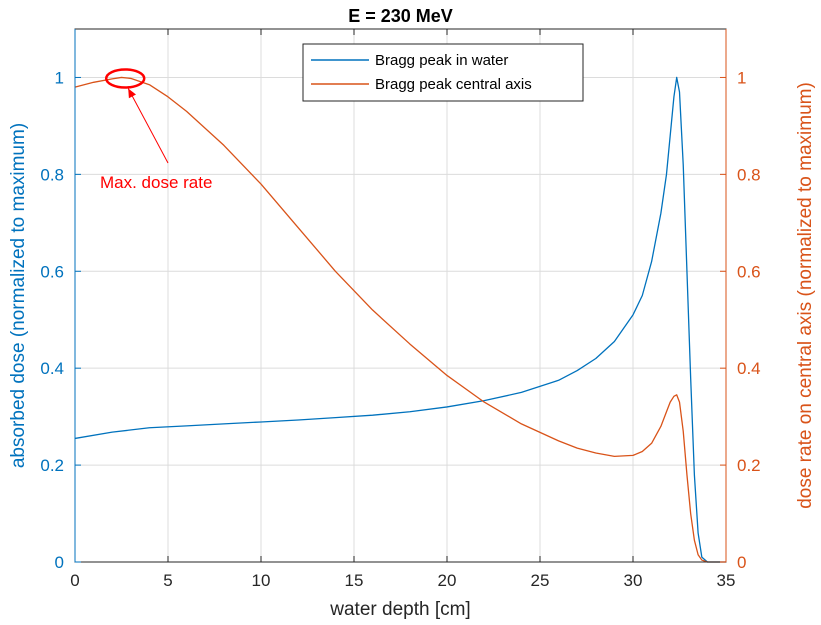 The height and width of the screenshot is (625, 821). I want to click on annotation-arrow, so click(148, 126).